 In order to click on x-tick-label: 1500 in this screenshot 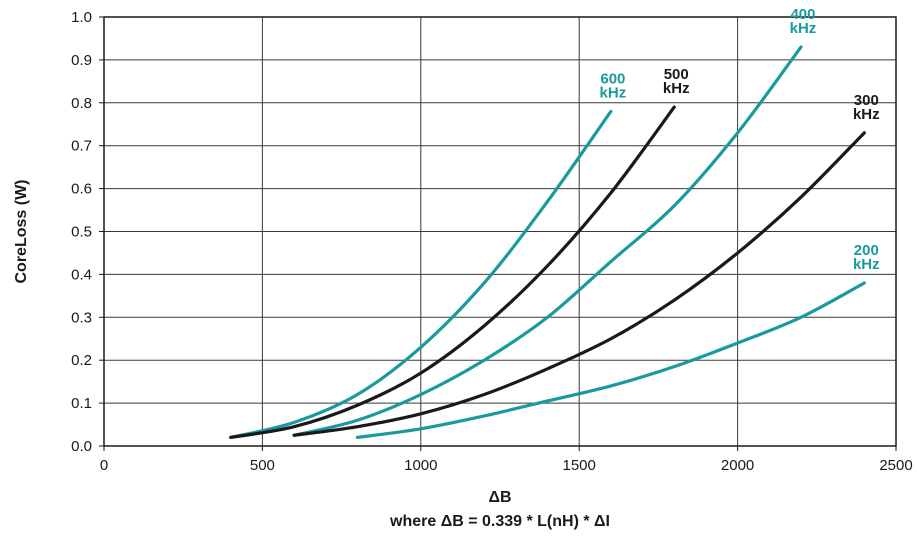, I will do `click(579, 465)`.